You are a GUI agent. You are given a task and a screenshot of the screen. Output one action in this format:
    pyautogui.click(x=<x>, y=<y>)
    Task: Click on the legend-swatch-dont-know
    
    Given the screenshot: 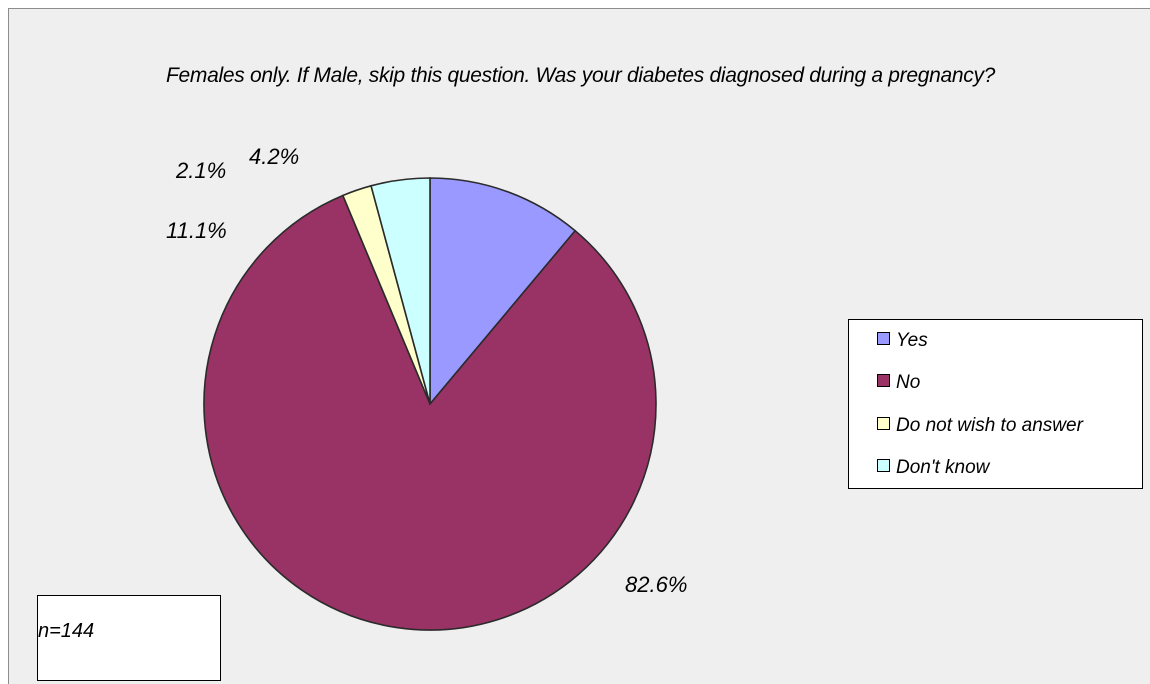 What is the action you would take?
    pyautogui.click(x=883, y=465)
    